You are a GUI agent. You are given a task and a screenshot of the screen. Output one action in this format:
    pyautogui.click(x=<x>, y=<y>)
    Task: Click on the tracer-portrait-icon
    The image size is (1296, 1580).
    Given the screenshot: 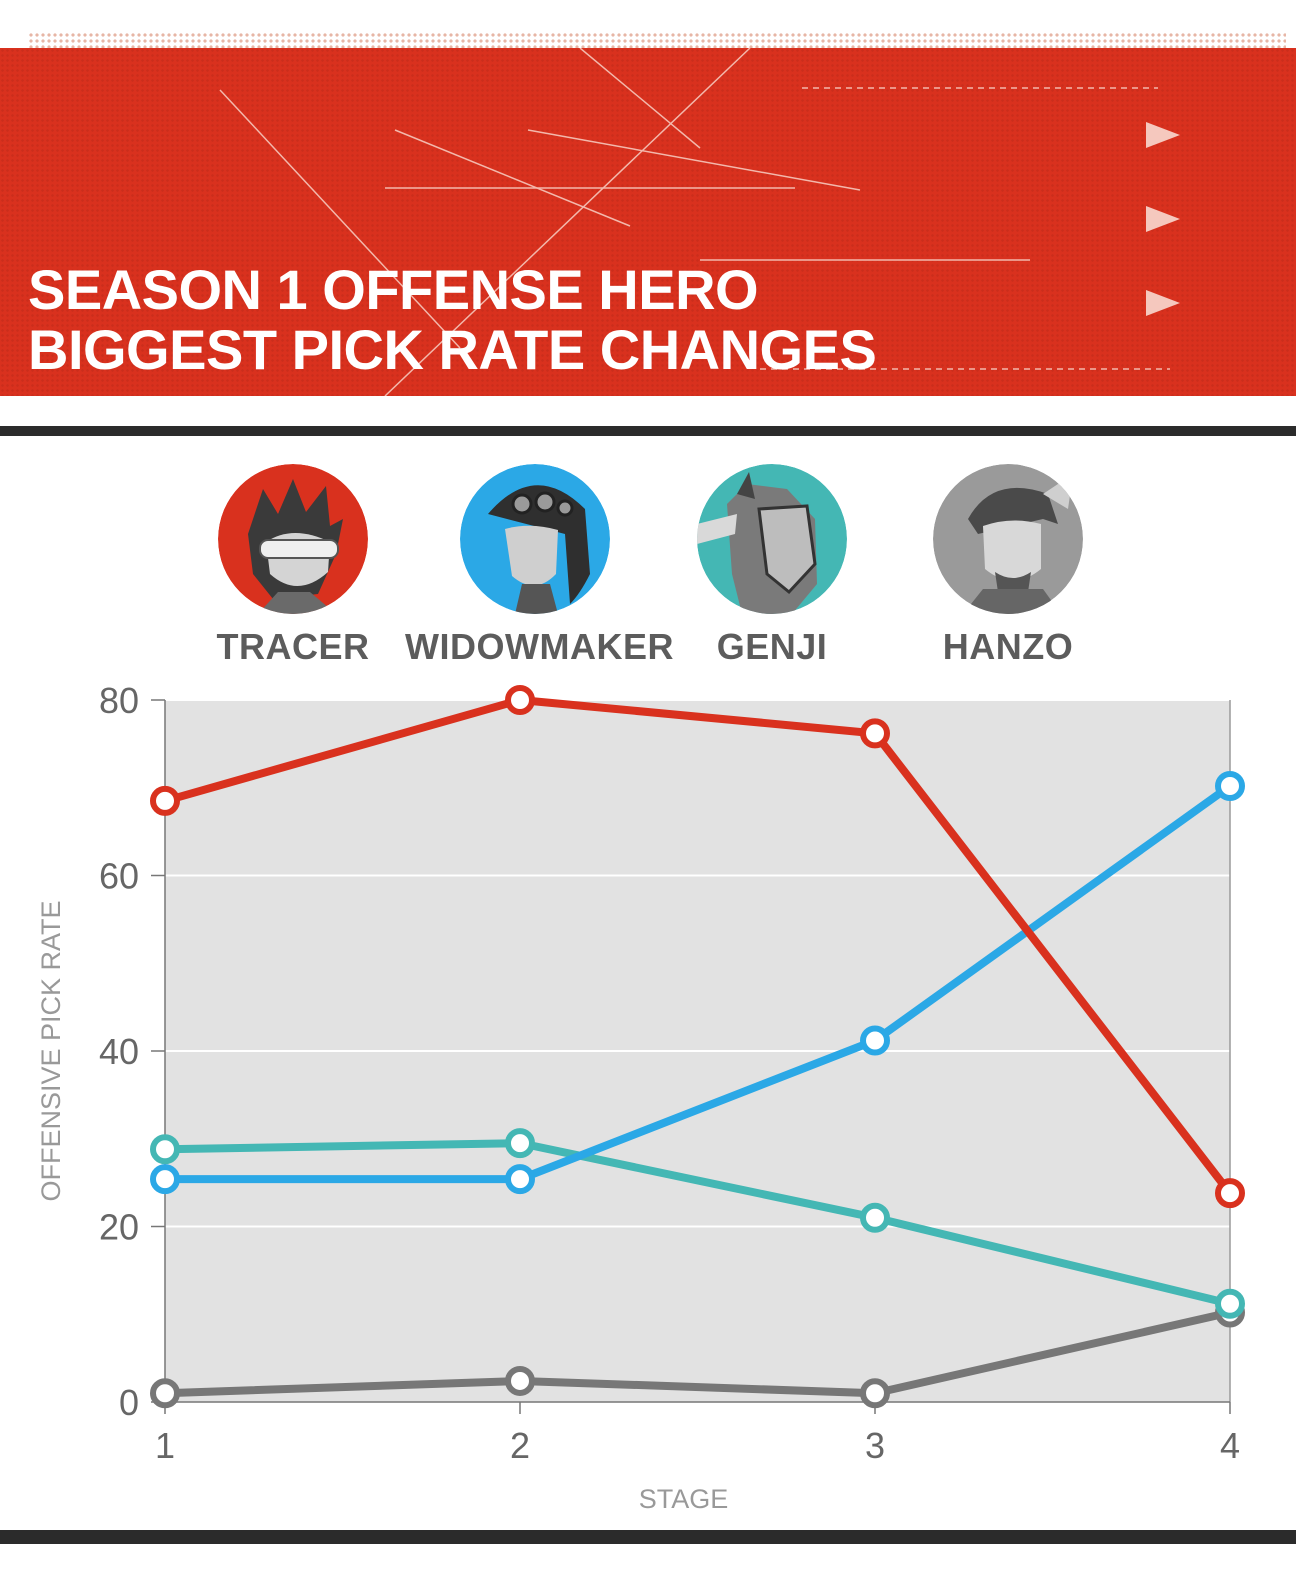 What is the action you would take?
    pyautogui.click(x=293, y=539)
    